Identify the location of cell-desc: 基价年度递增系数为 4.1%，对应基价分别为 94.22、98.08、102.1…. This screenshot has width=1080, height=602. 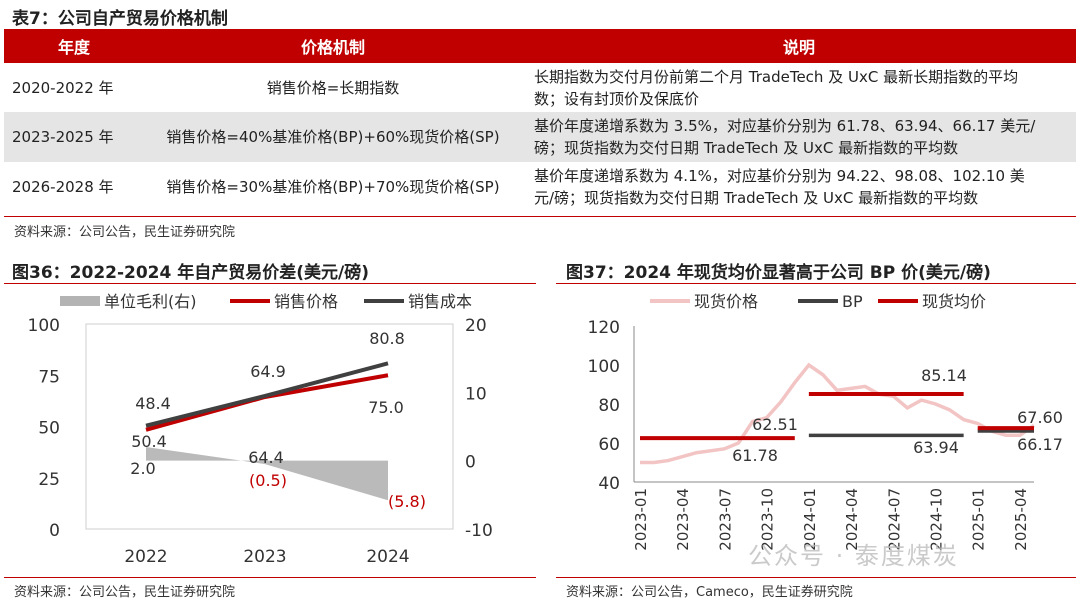
(799, 187).